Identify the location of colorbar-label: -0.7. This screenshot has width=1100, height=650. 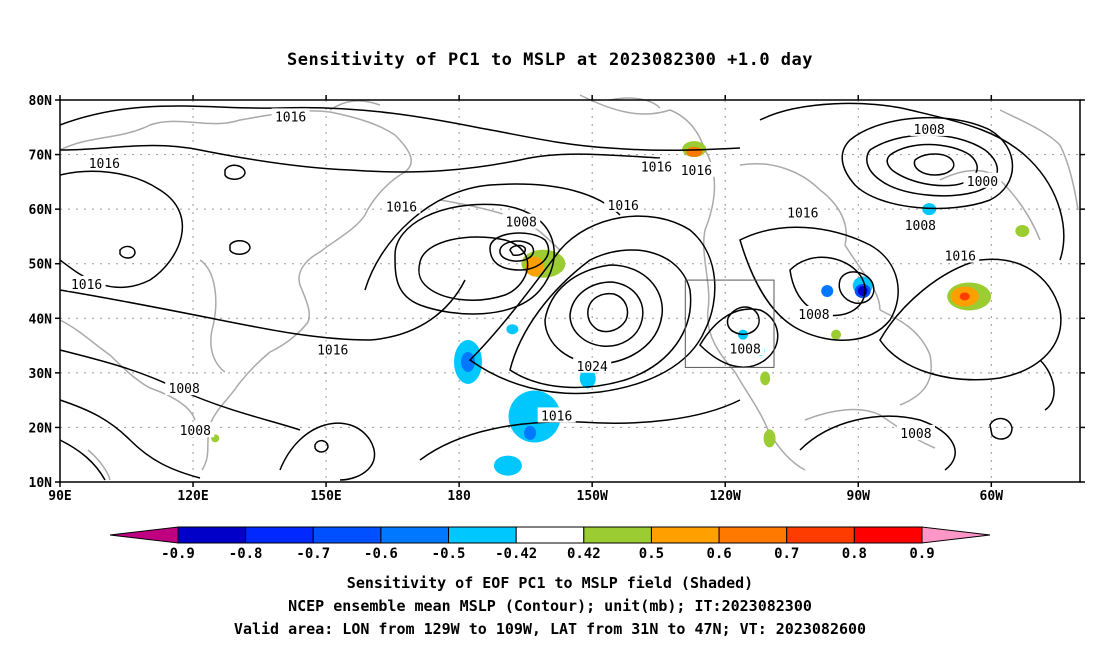
(313, 554).